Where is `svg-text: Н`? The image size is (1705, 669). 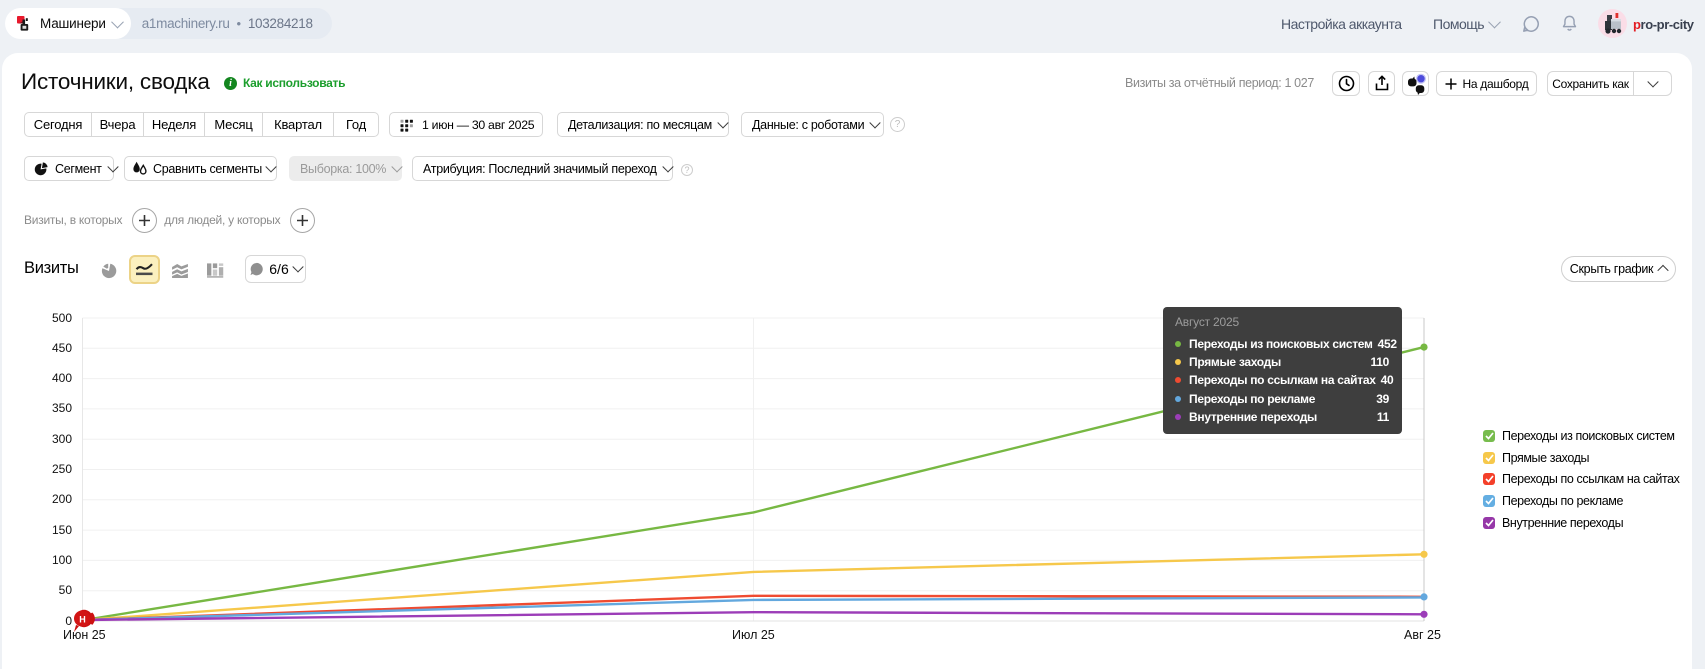 svg-text: Н is located at coordinates (82, 619).